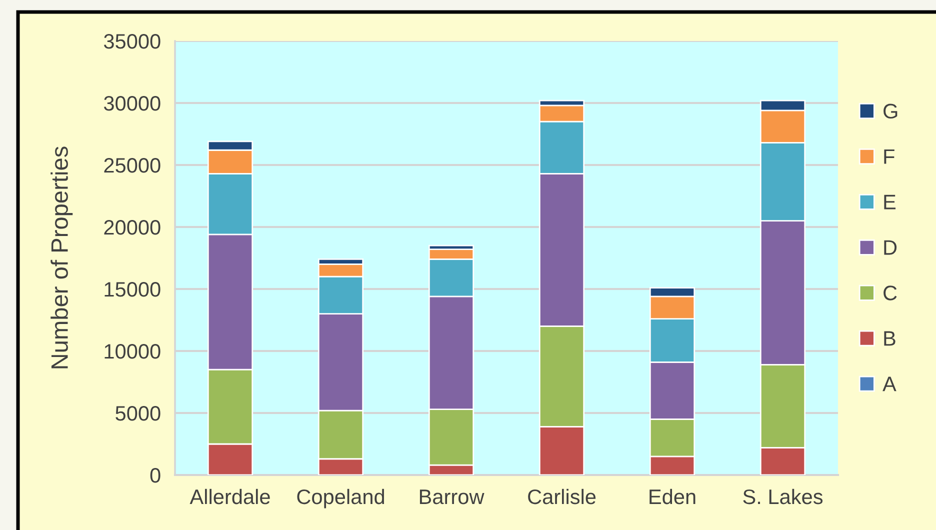 The height and width of the screenshot is (530, 936). What do you see at coordinates (889, 156) in the screenshot?
I see `legend-label: F` at bounding box center [889, 156].